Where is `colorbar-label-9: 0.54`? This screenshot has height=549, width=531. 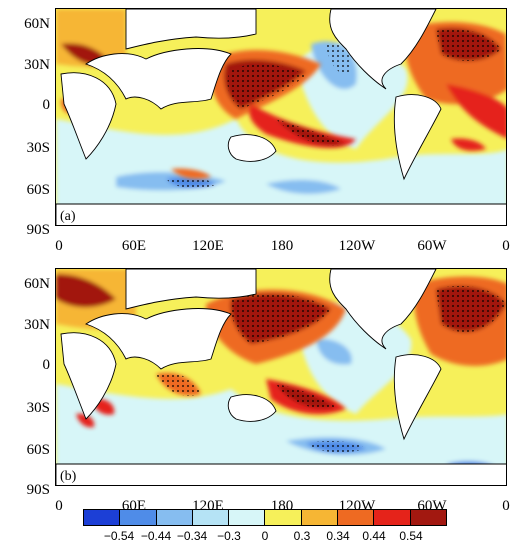 colorbar-label-9: 0.54 is located at coordinates (411, 536).